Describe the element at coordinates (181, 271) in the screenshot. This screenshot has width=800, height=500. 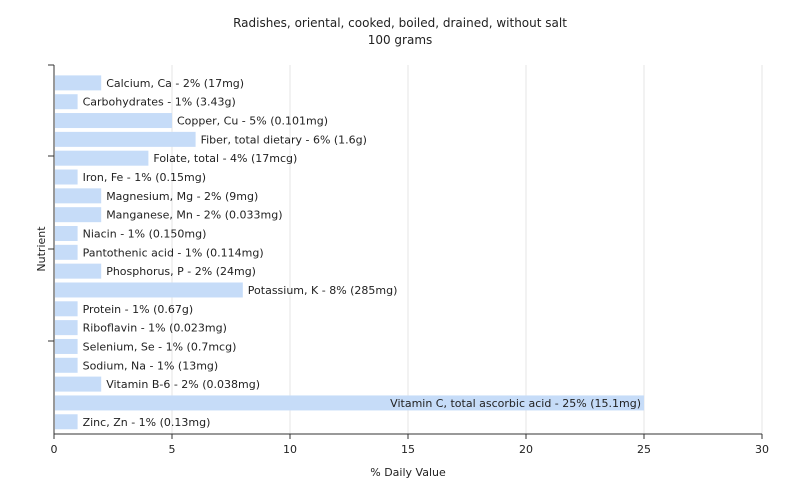
I see `bar-label: Phosphorus, P - 2% (24mg)` at that location.